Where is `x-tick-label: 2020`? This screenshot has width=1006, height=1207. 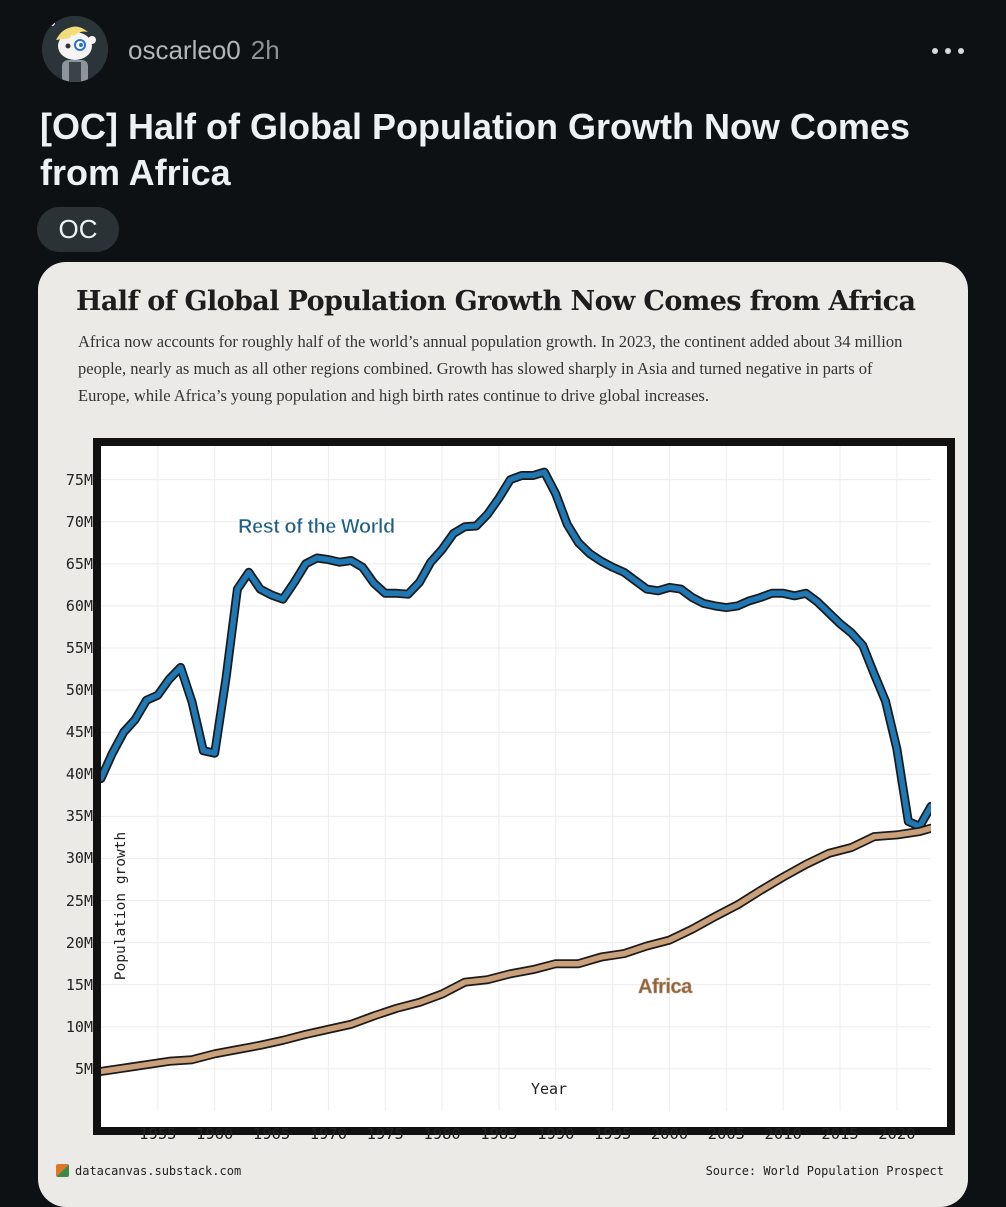 x-tick-label: 2020 is located at coordinates (897, 1134).